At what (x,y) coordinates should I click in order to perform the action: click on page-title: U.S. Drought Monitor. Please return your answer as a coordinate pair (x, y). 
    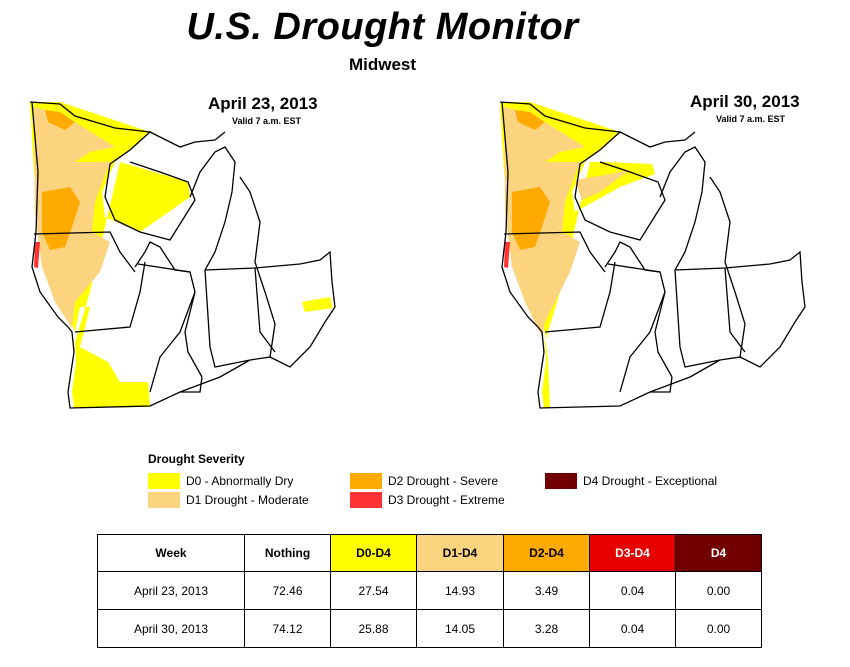
    Looking at the image, I should click on (382, 27).